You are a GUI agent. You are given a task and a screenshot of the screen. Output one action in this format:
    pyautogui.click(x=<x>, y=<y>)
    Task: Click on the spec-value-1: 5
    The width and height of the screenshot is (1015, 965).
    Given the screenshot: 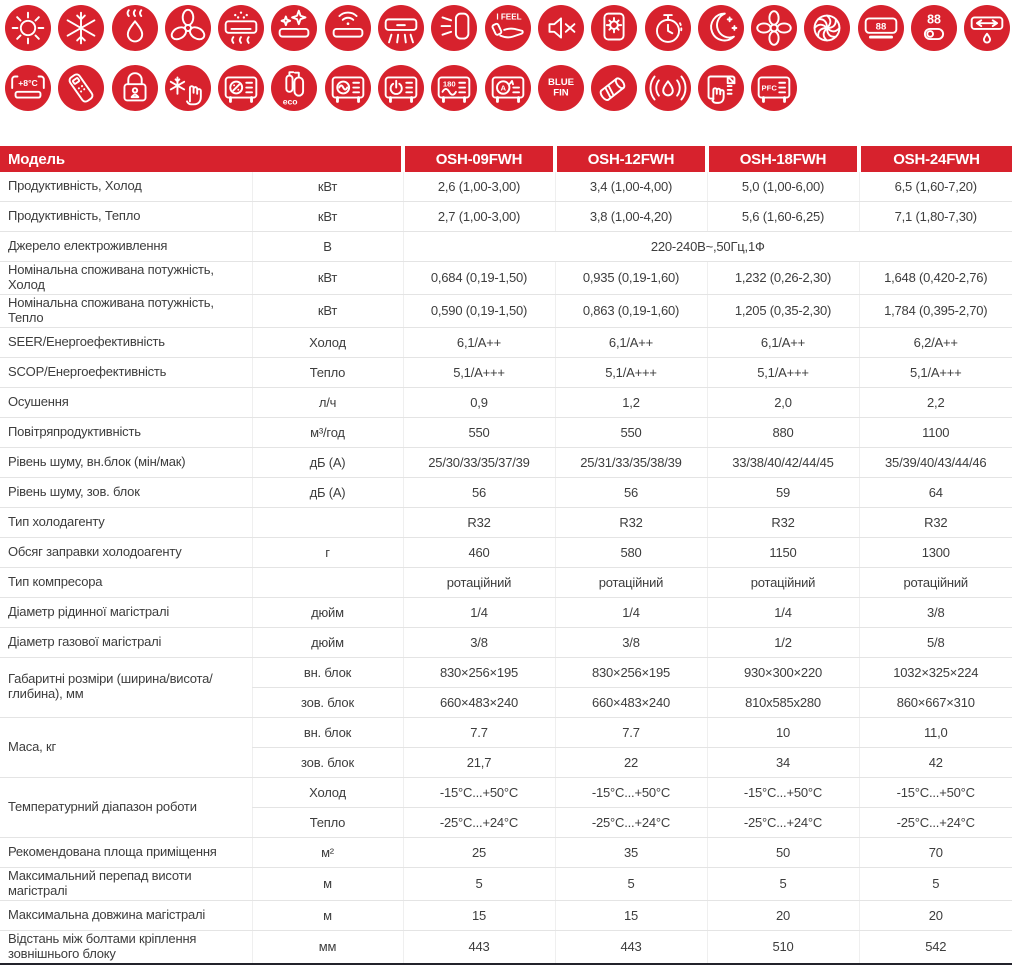 What is the action you would take?
    pyautogui.click(x=478, y=884)
    